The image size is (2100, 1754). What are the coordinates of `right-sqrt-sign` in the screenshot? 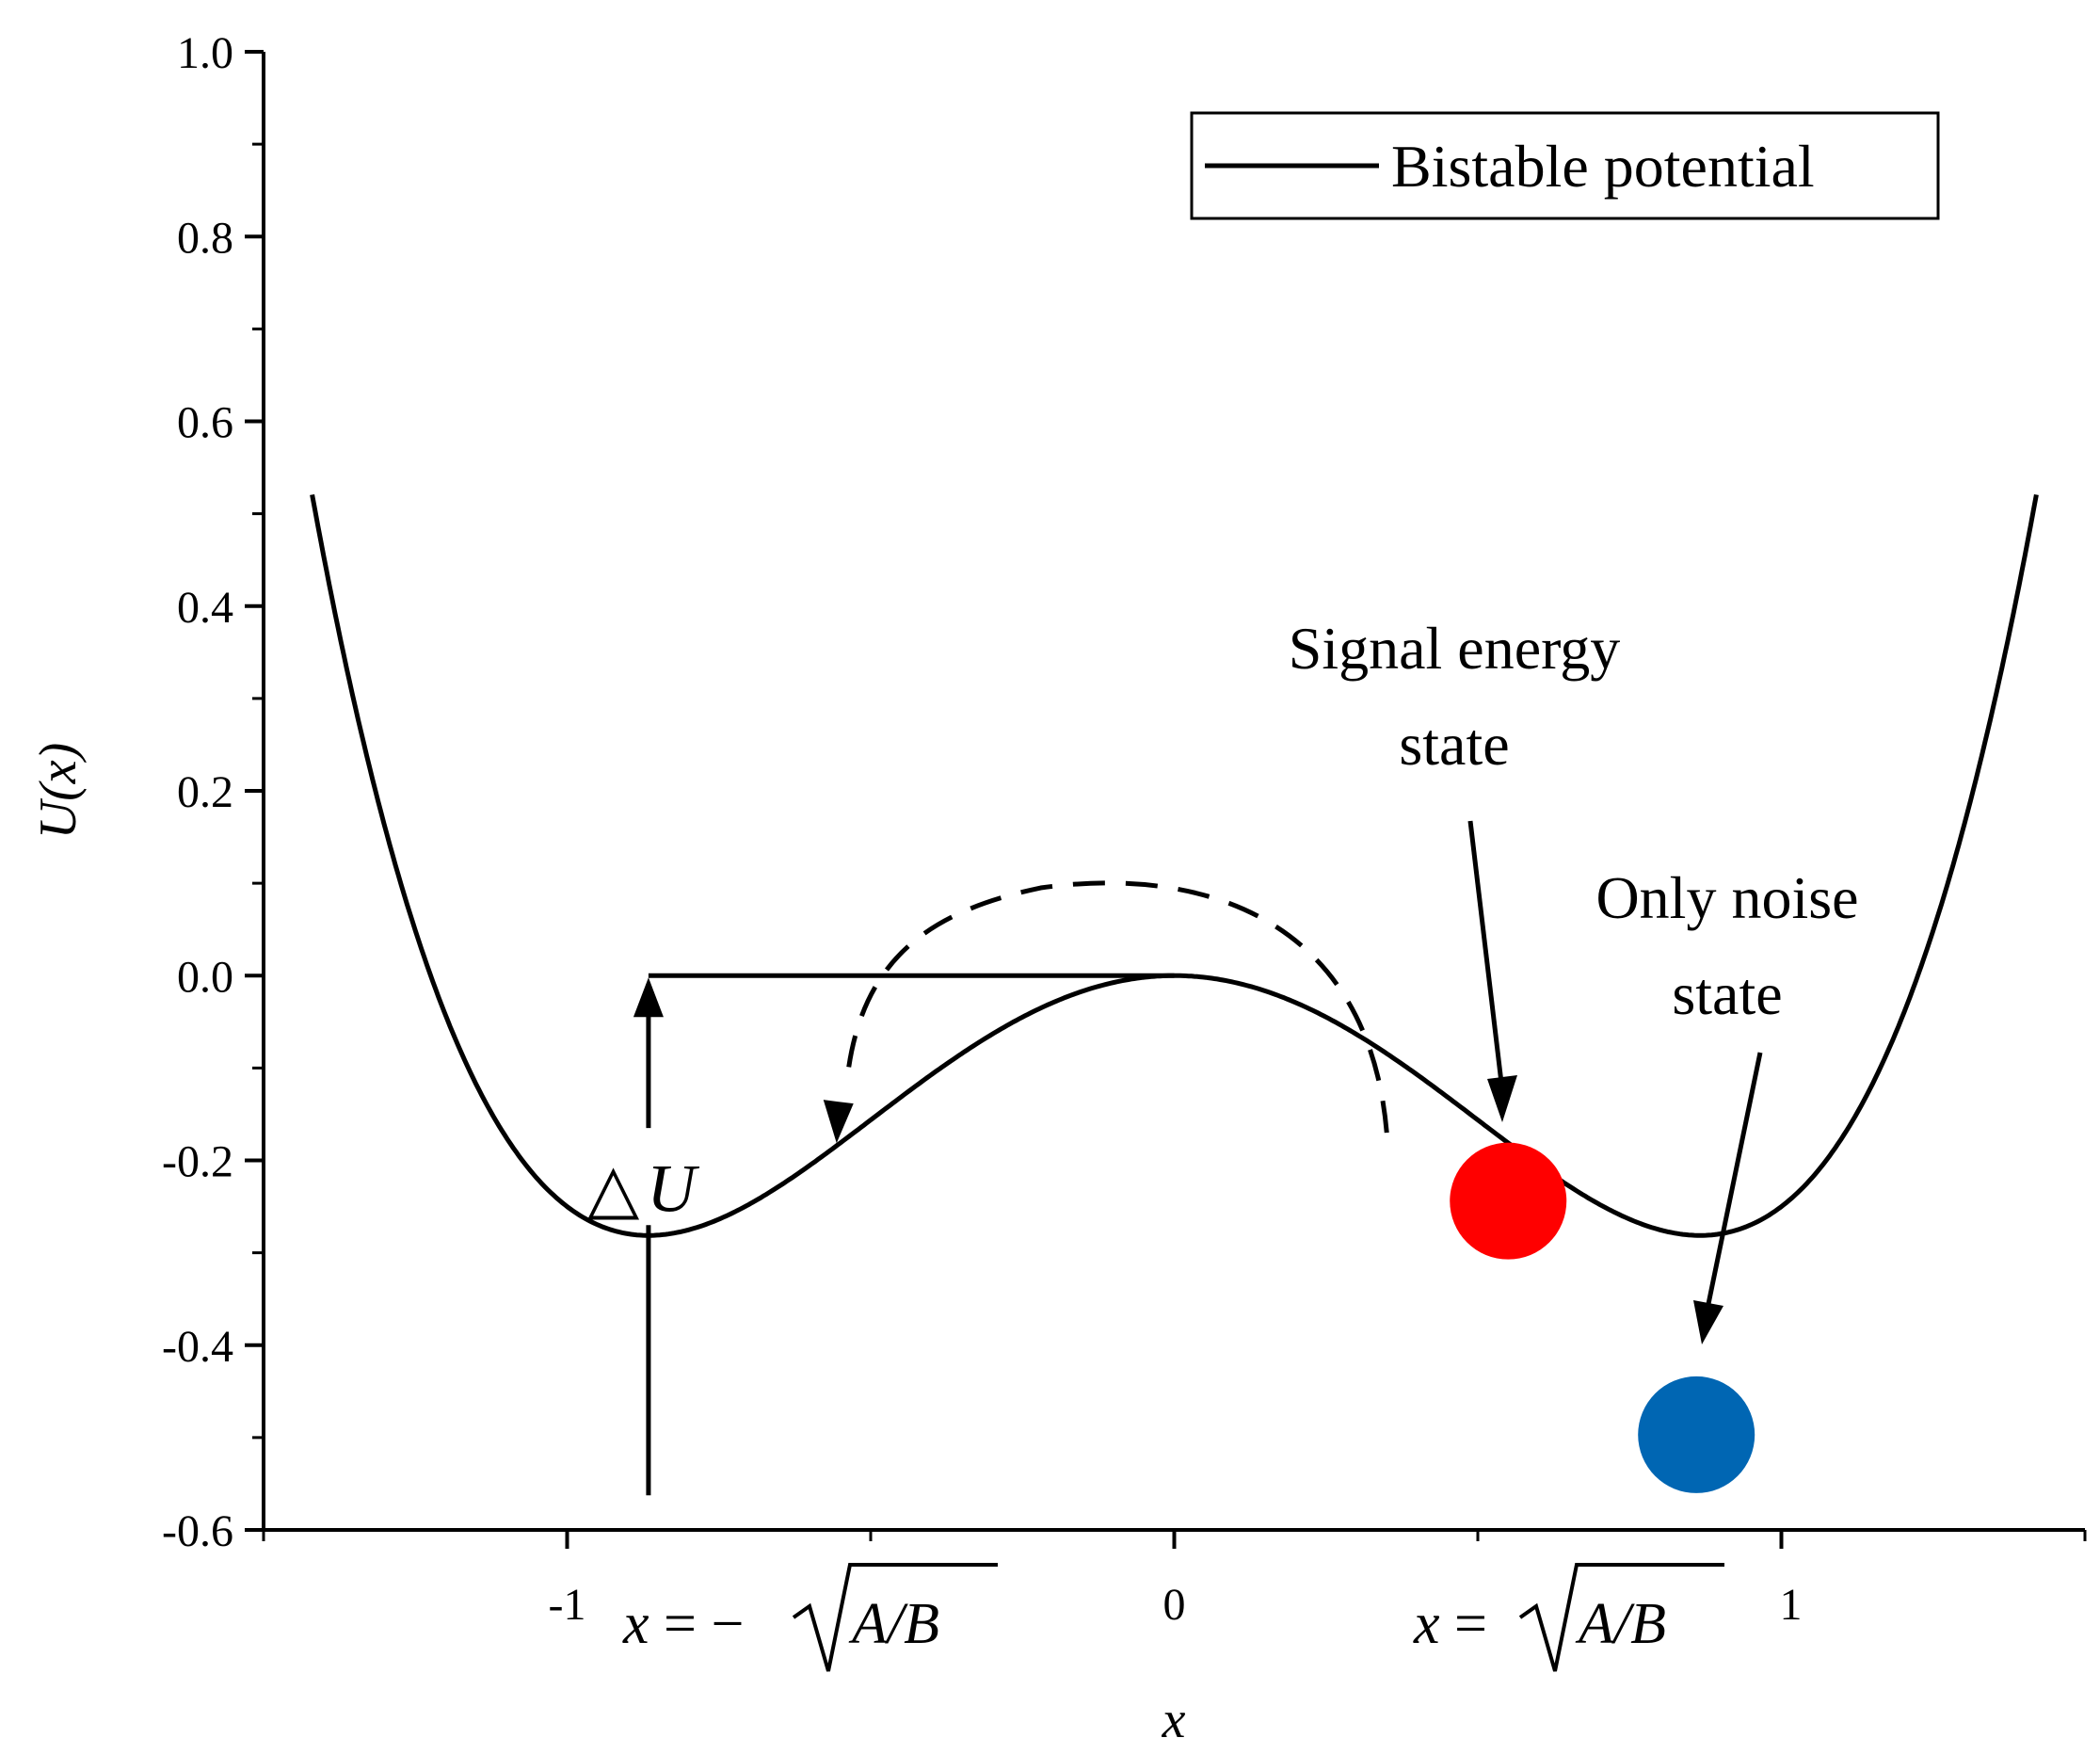 It's located at (1621, 1617).